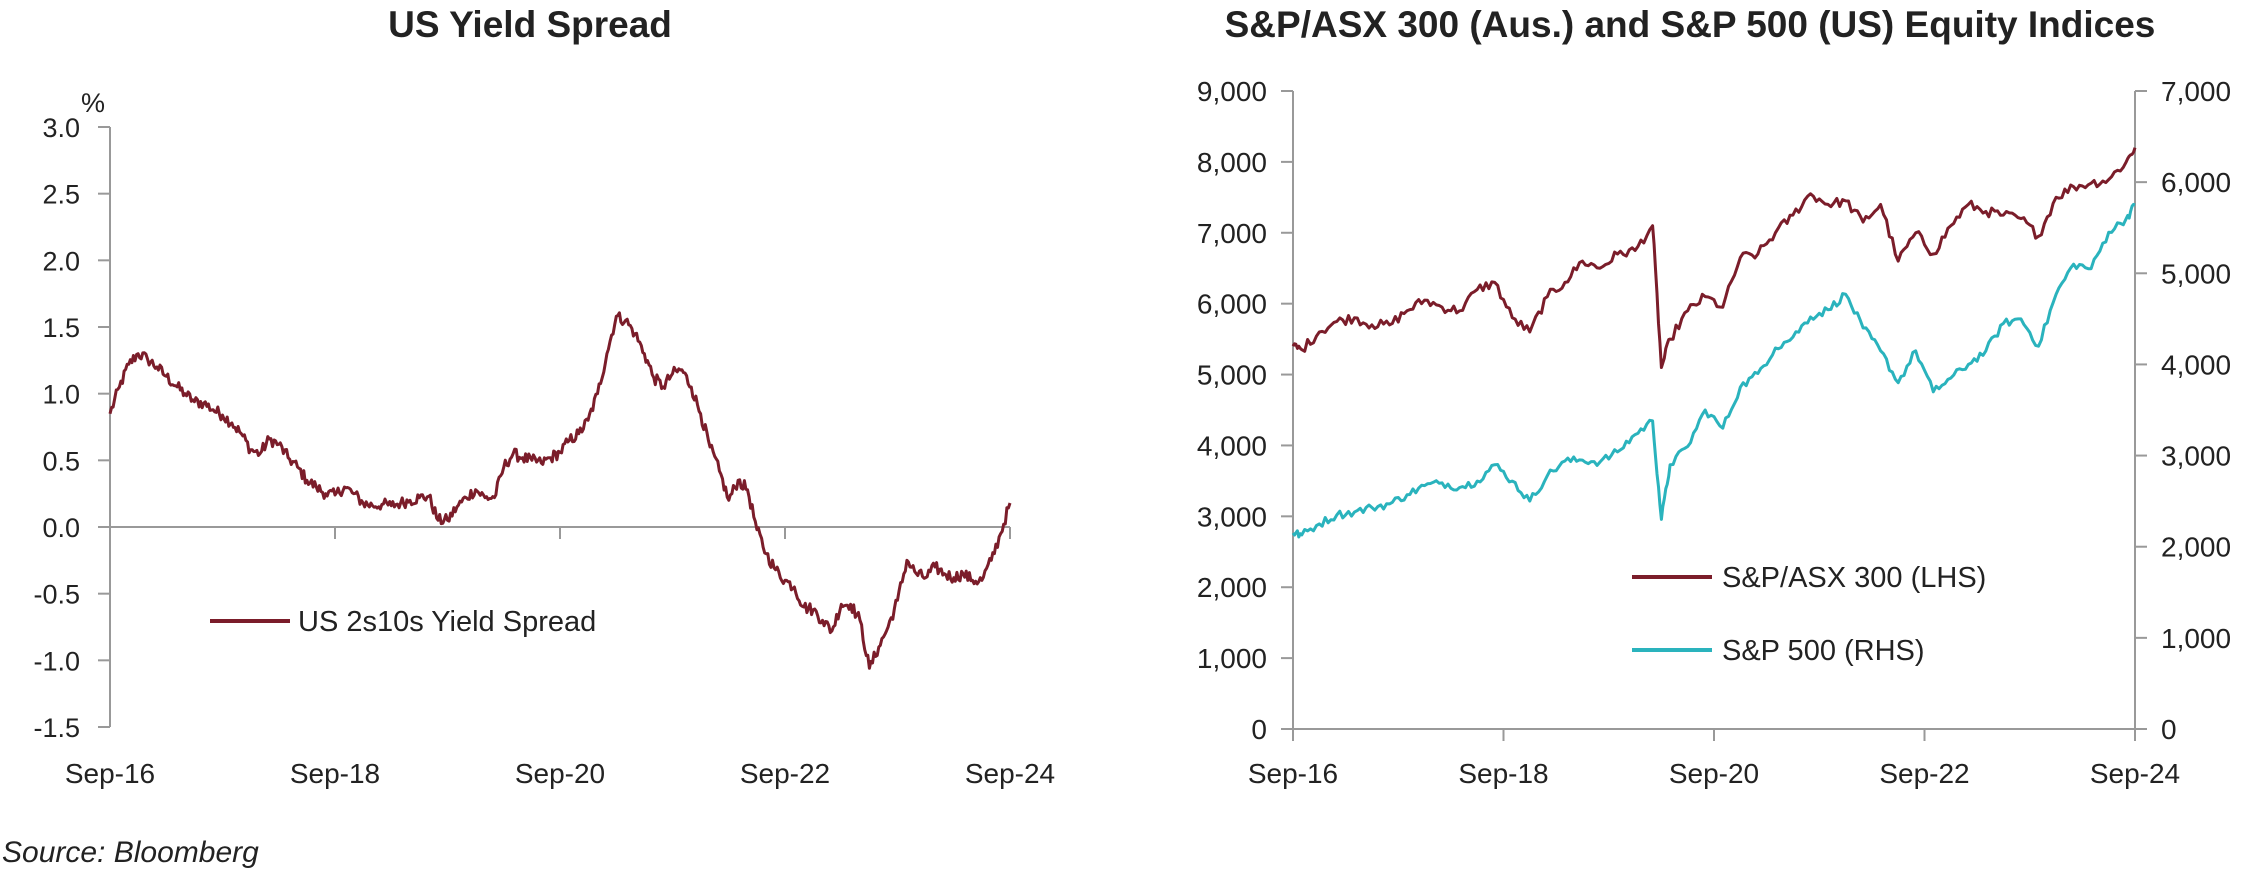  Describe the element at coordinates (1232, 587) in the screenshot. I see `left-y-tick-label: 2,000` at that location.